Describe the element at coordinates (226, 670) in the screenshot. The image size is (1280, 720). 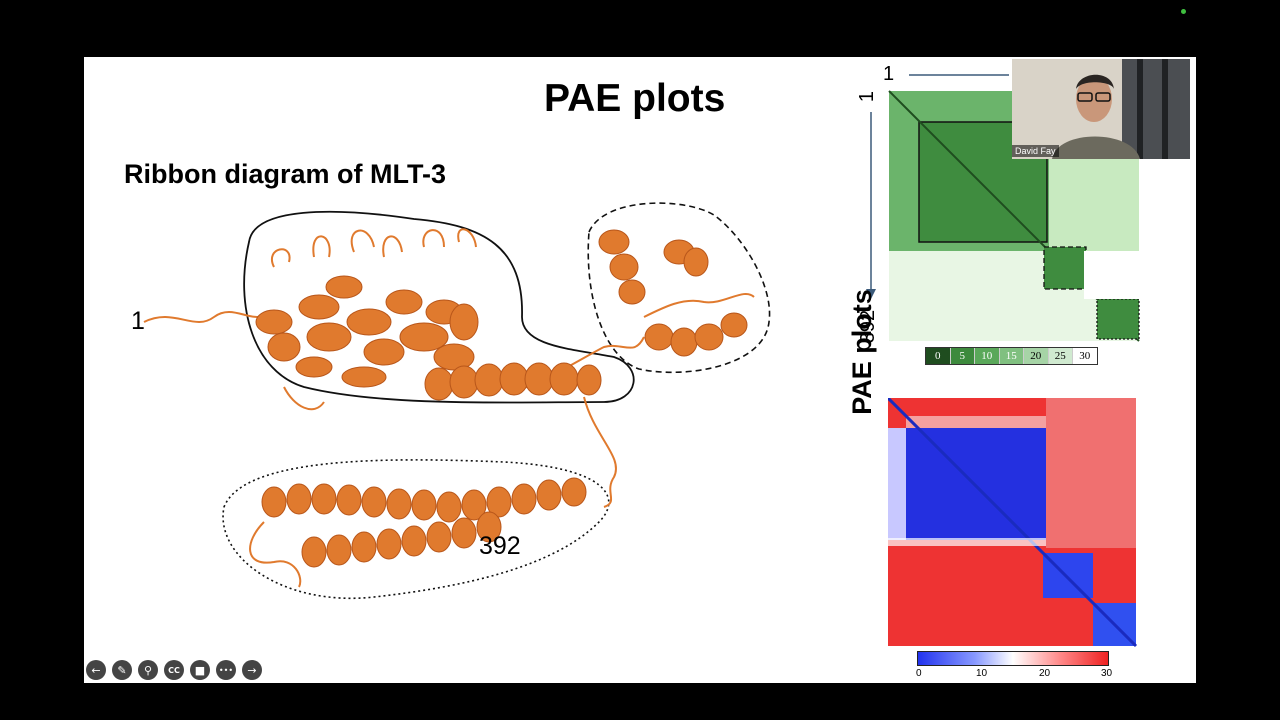
I see `more-icon: •••` at that location.